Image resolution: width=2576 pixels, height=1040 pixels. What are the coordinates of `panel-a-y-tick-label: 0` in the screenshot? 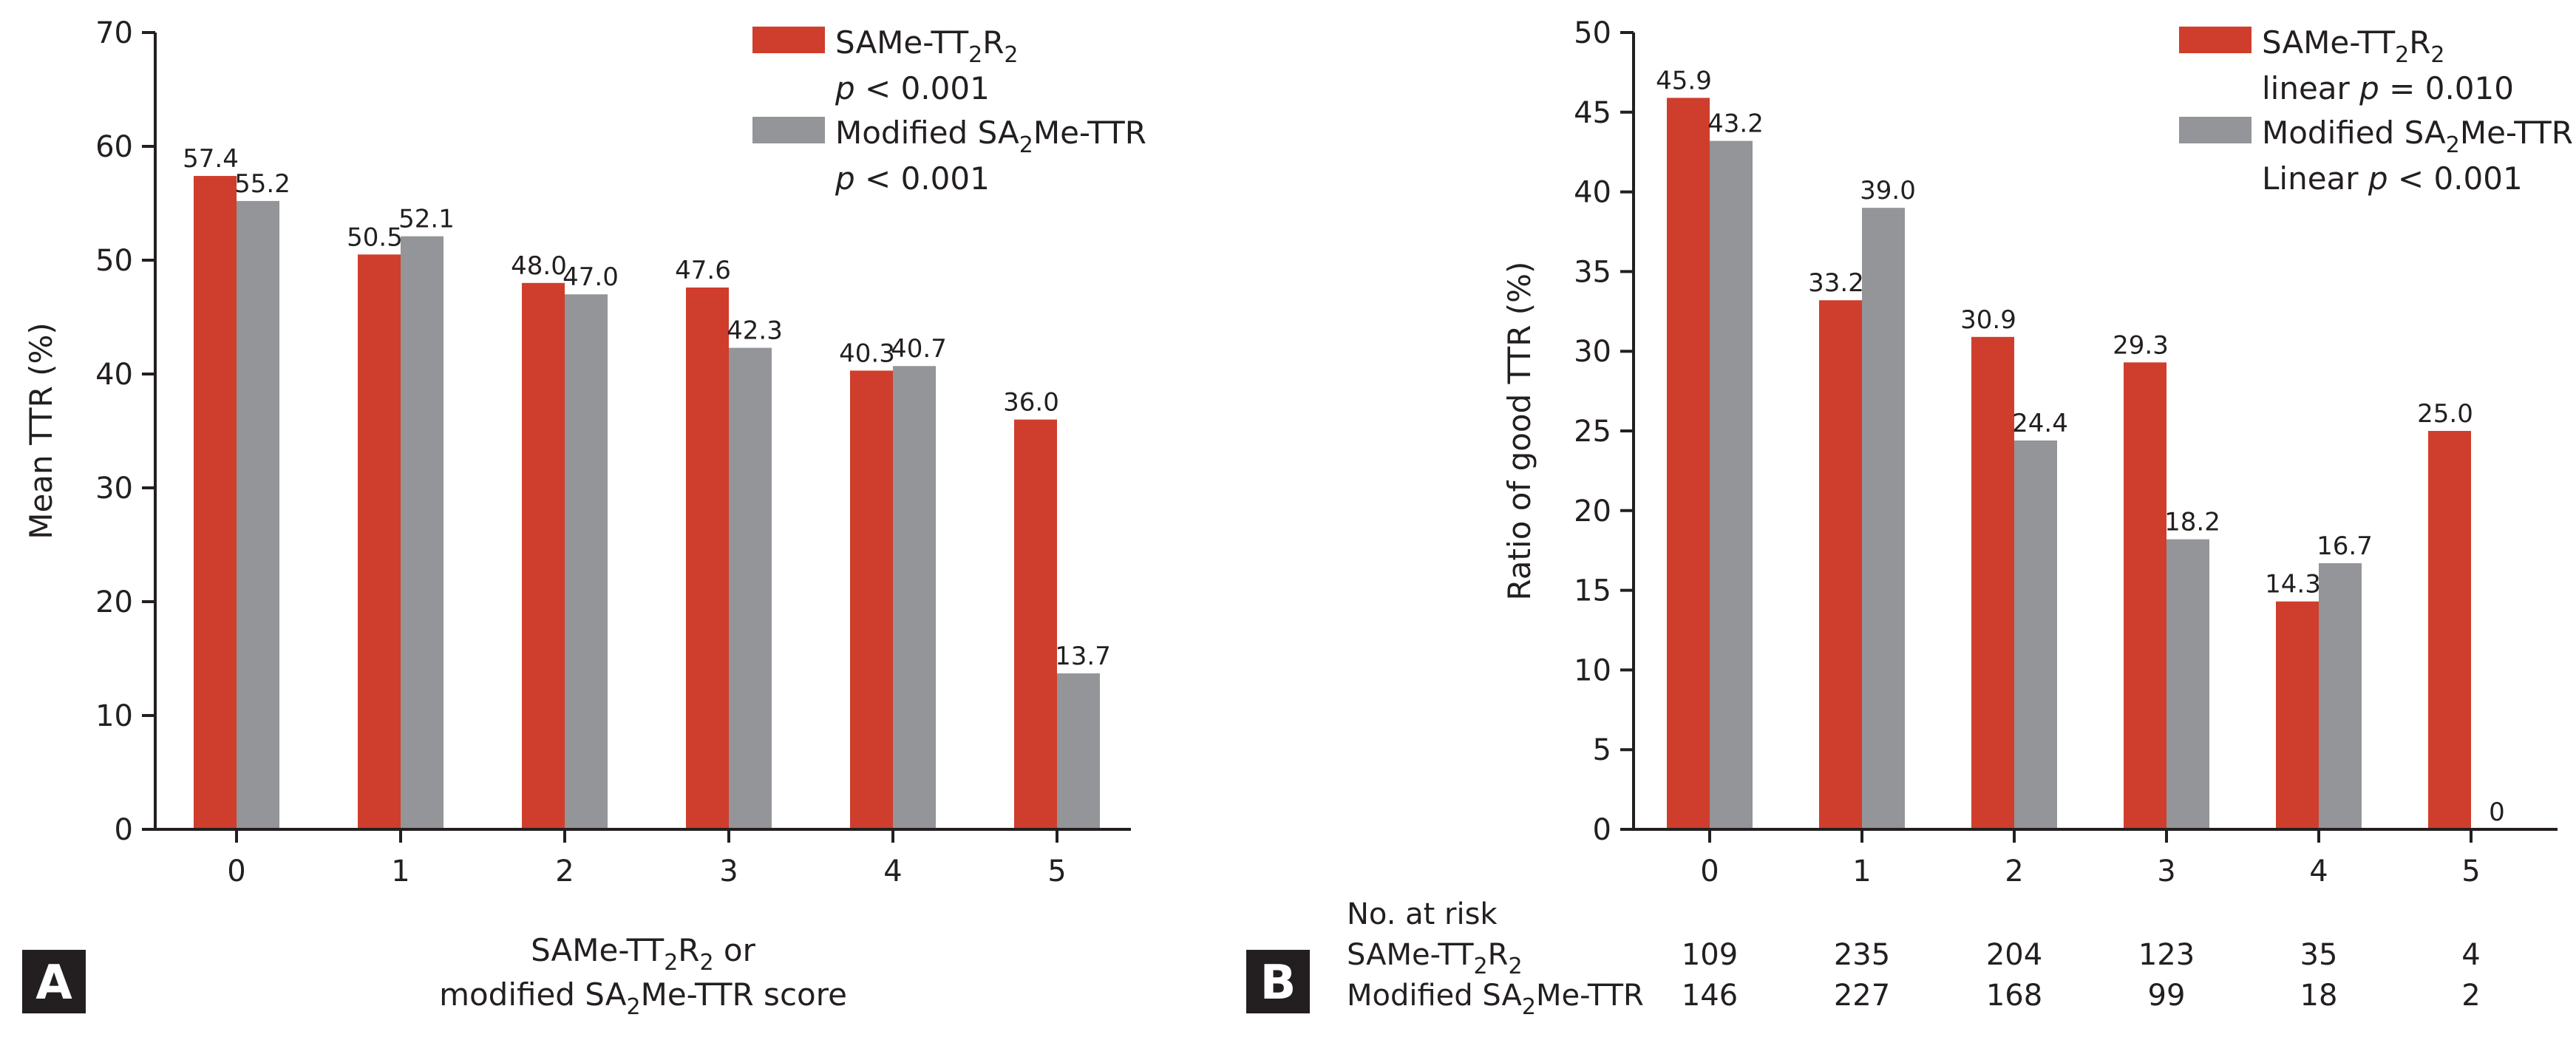 It's located at (124, 830).